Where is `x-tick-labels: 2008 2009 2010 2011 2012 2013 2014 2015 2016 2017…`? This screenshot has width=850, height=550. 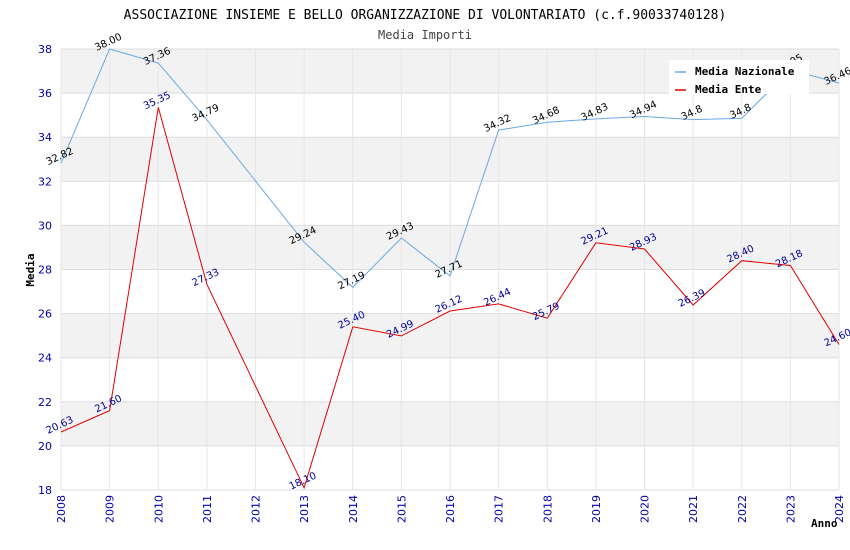
x-tick-labels: 2008 2009 2010 2011 2012 2013 2014 2015 2016 2017… is located at coordinates (450, 509).